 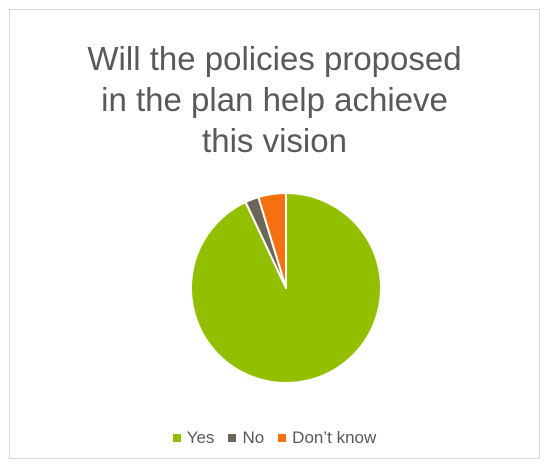 What do you see at coordinates (232, 438) in the screenshot?
I see `legend-swatch-no` at bounding box center [232, 438].